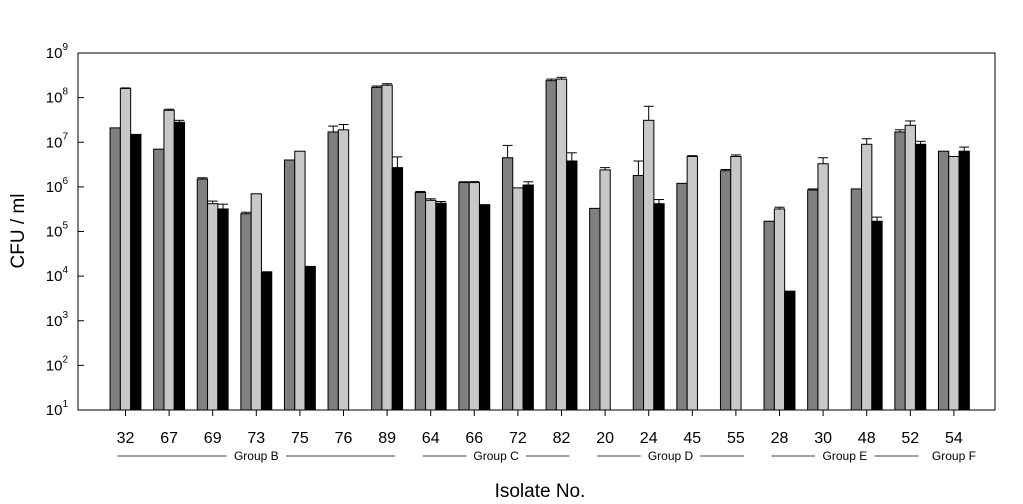 The width and height of the screenshot is (1023, 504). What do you see at coordinates (954, 283) in the screenshot?
I see `bar-54-s2` at bounding box center [954, 283].